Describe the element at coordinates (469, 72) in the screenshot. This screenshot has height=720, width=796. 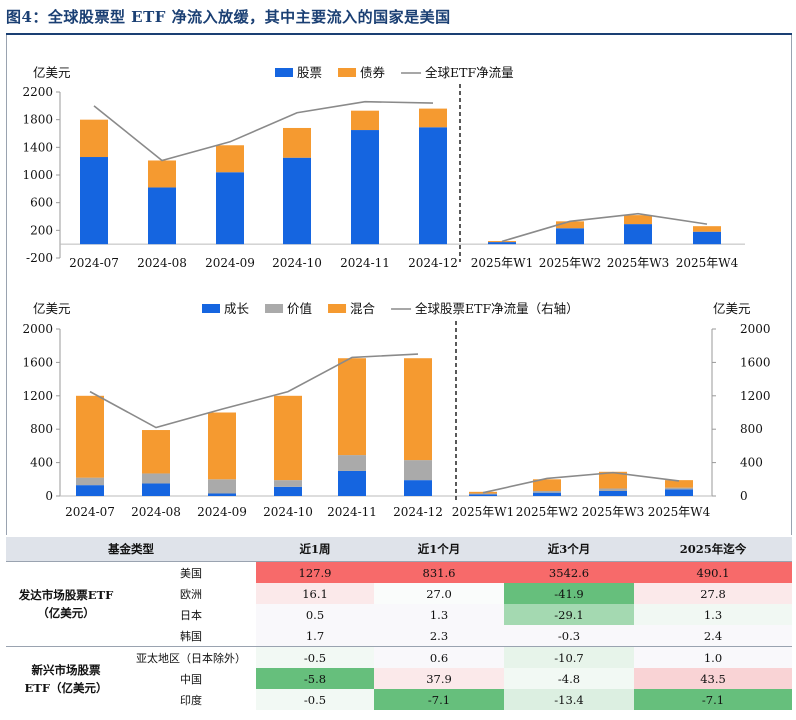
I see `legend-label: 全球ETF净流量` at that location.